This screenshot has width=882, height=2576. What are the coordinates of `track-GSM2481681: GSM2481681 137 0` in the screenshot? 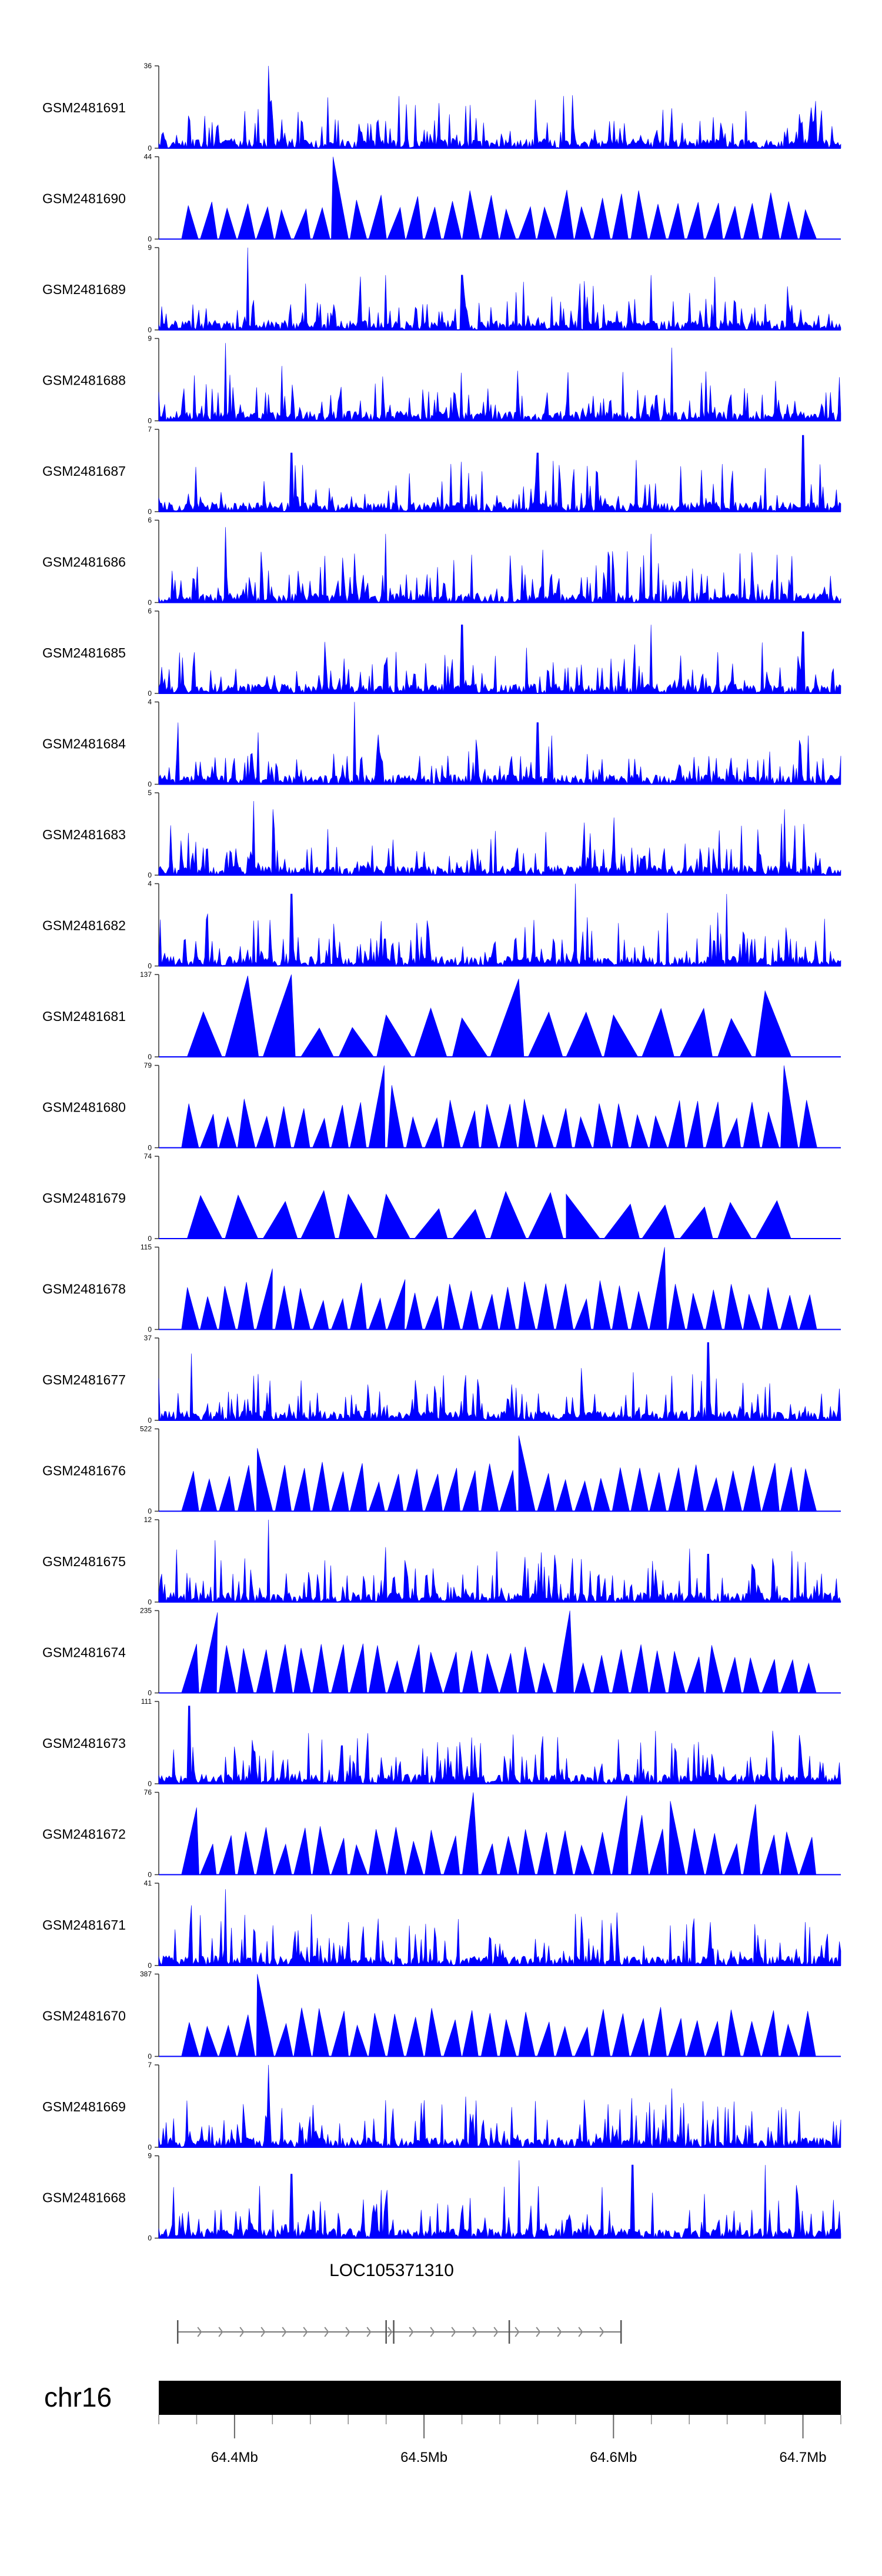 It's located at (441, 1015).